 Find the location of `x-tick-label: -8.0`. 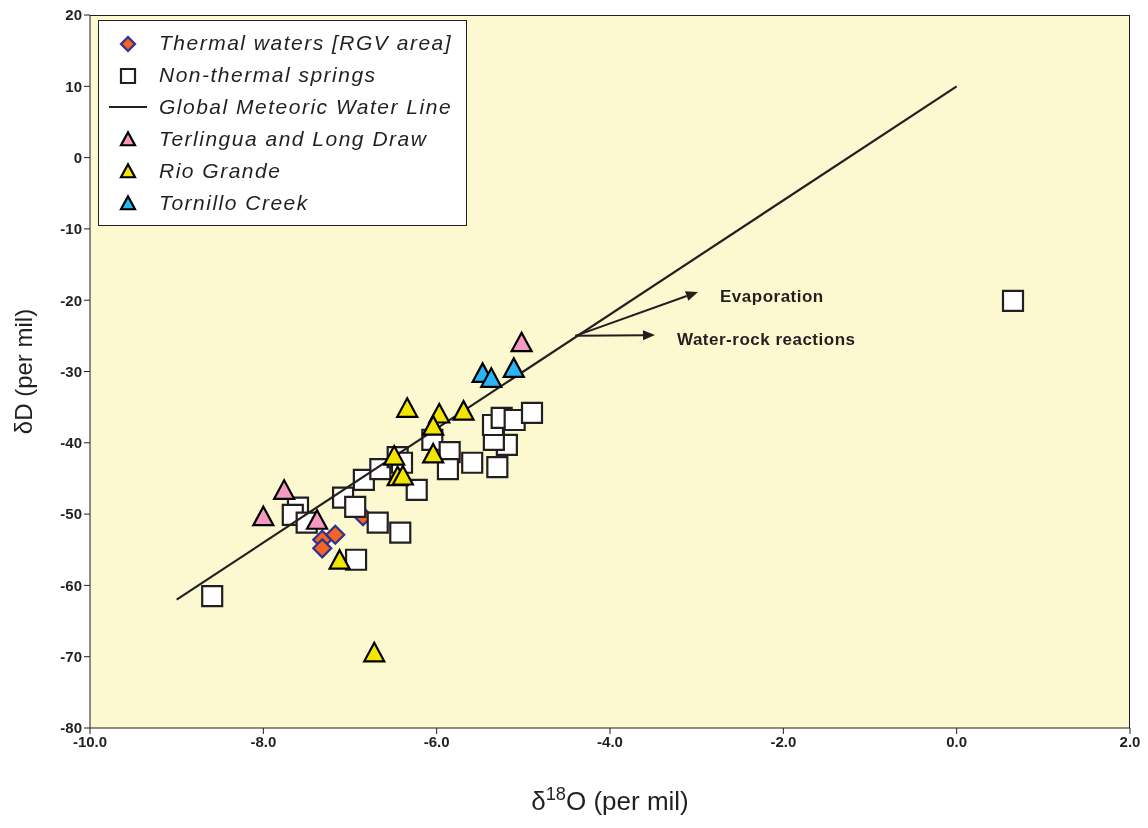

x-tick-label: -8.0 is located at coordinates (263, 741).